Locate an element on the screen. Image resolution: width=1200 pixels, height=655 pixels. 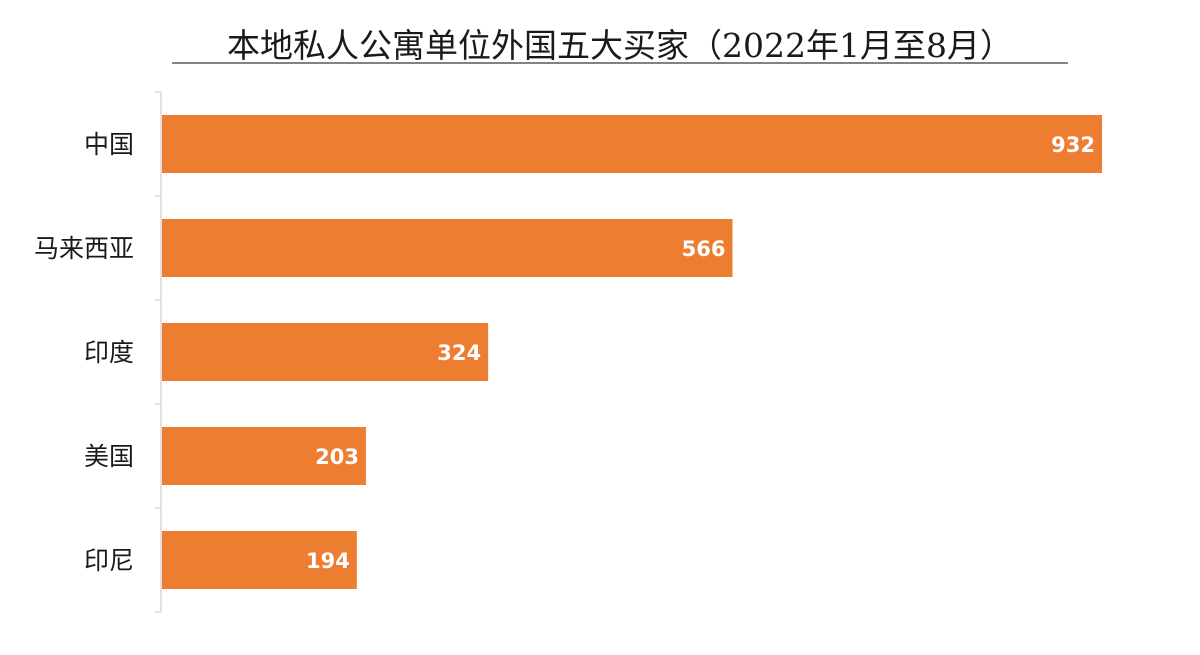
data-label: 566 is located at coordinates (704, 249).